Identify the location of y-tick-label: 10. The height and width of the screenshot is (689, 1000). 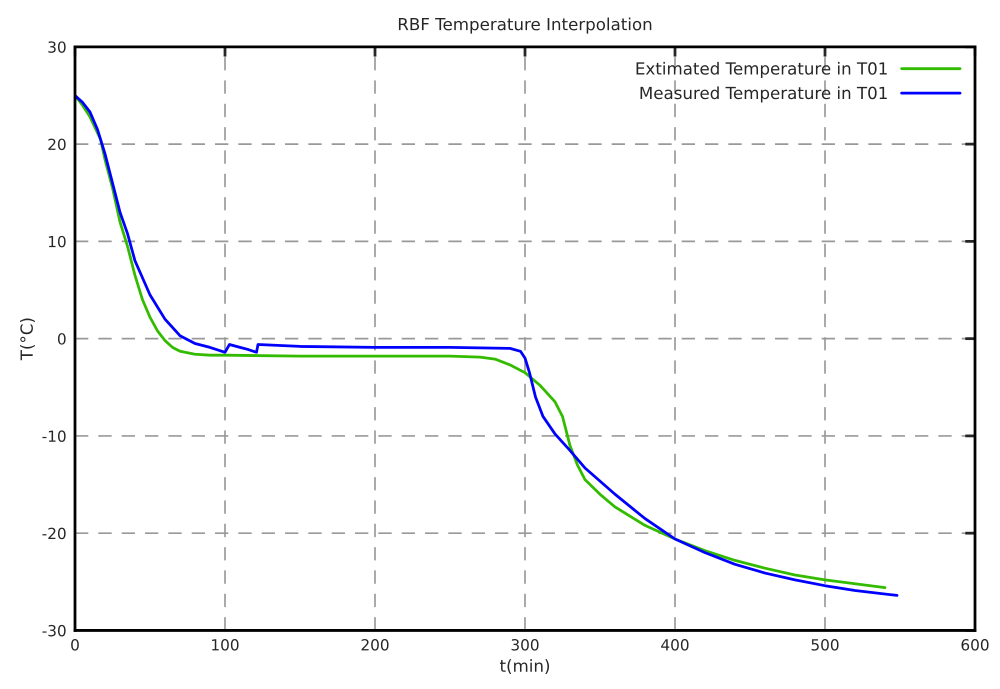
(57, 242).